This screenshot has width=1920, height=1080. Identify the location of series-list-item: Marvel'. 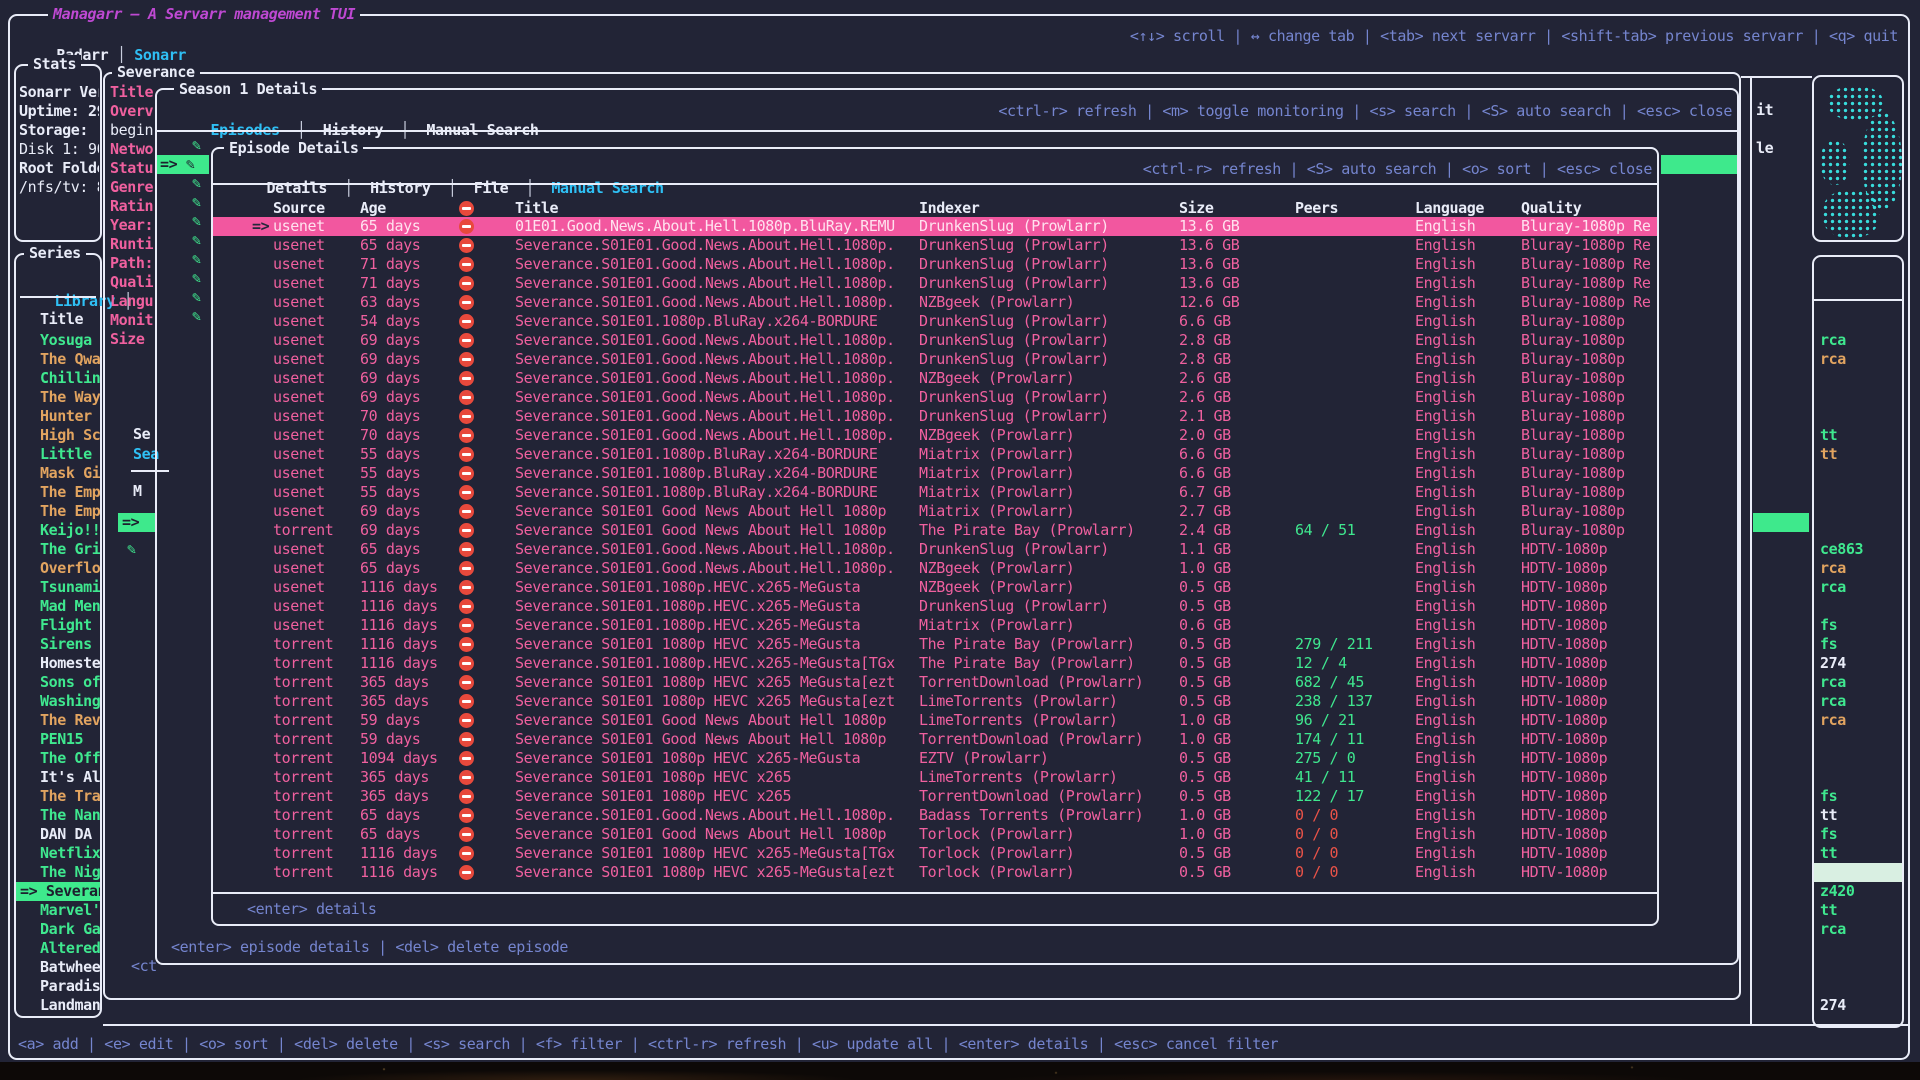
(70, 910).